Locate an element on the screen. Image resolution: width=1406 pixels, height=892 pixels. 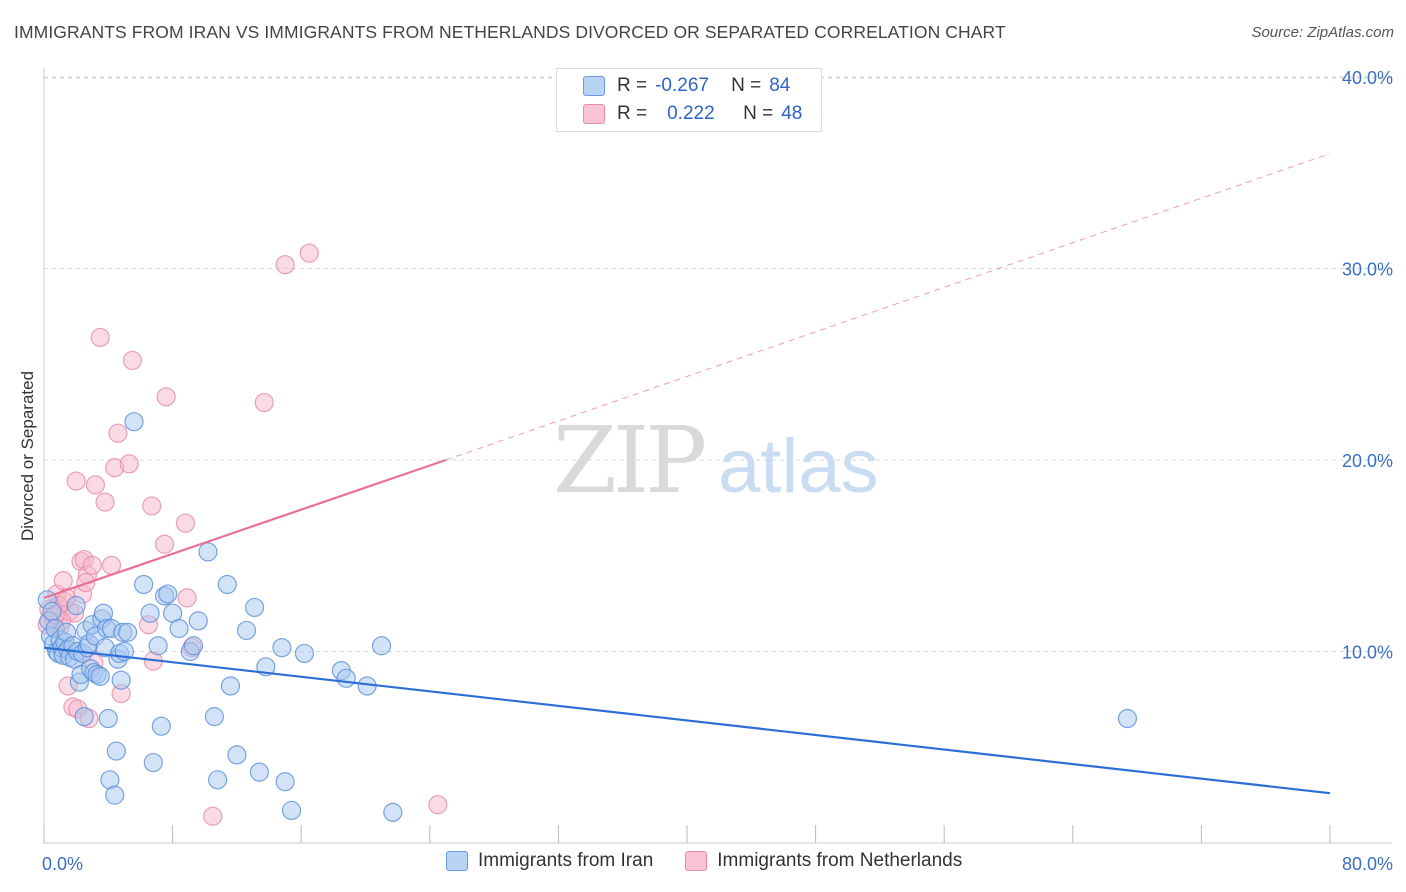
iran-swatch is located at coordinates (594, 86).